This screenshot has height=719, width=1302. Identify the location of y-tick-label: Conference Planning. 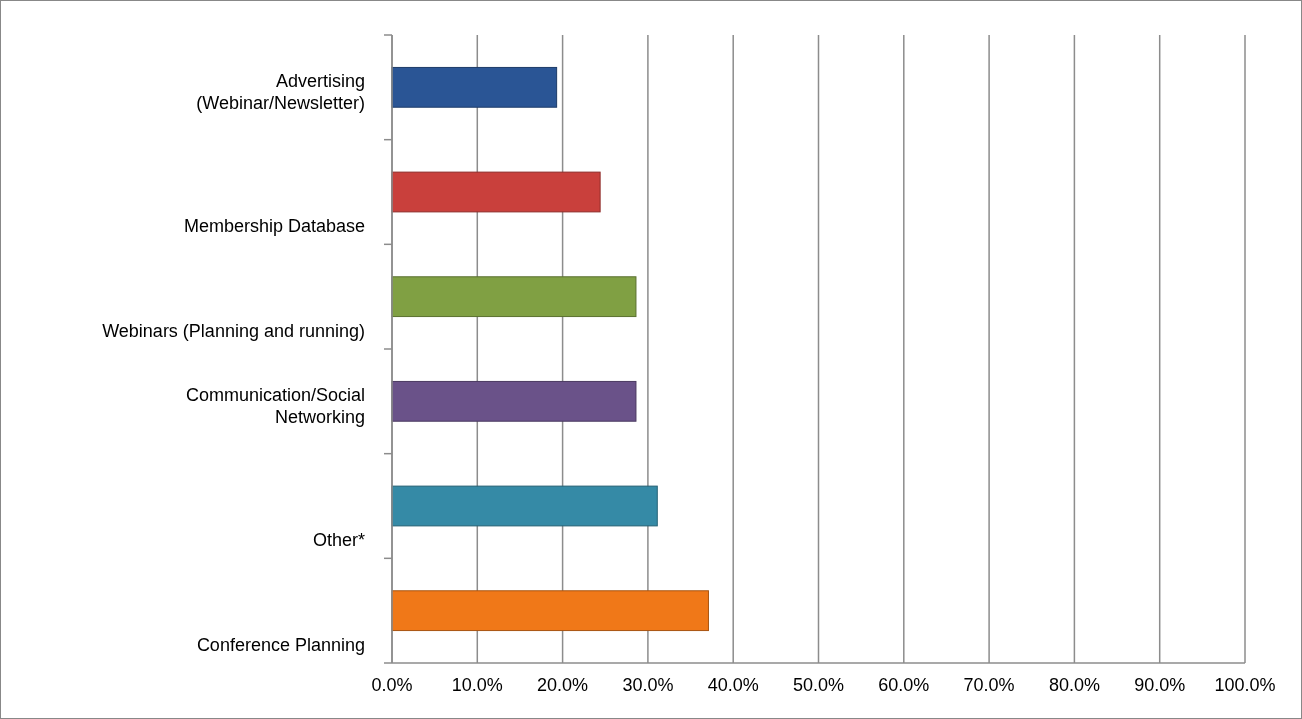
(280, 644).